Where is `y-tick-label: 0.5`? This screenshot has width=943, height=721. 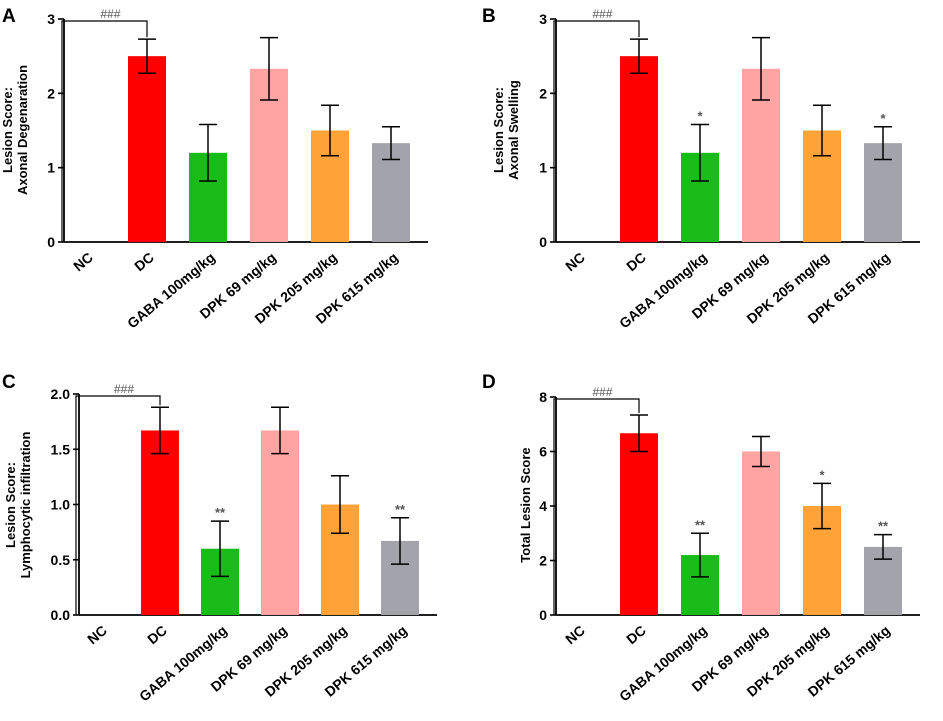 y-tick-label: 0.5 is located at coordinates (61, 560).